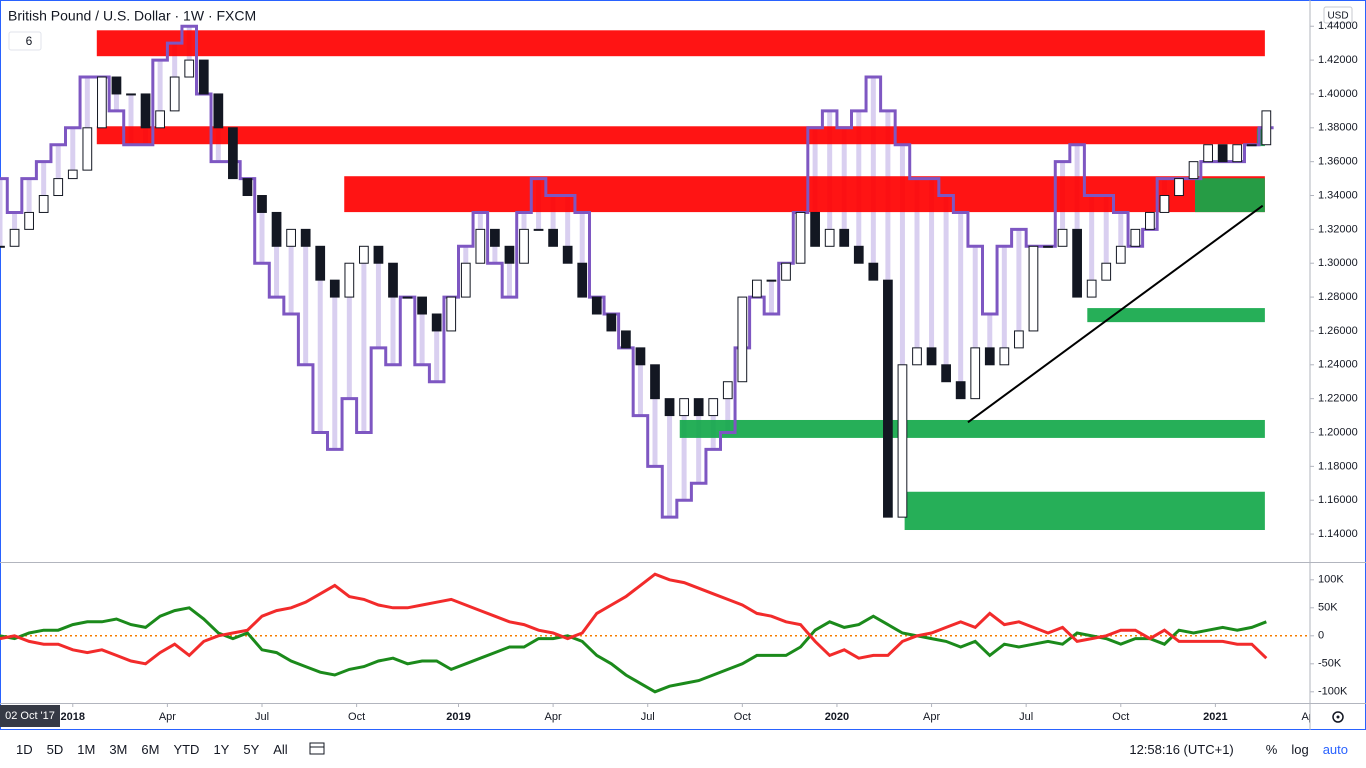 This screenshot has height=768, width=1366. Describe the element at coordinates (1338, 432) in the screenshot. I see `y-tick-label: 1.20000` at that location.